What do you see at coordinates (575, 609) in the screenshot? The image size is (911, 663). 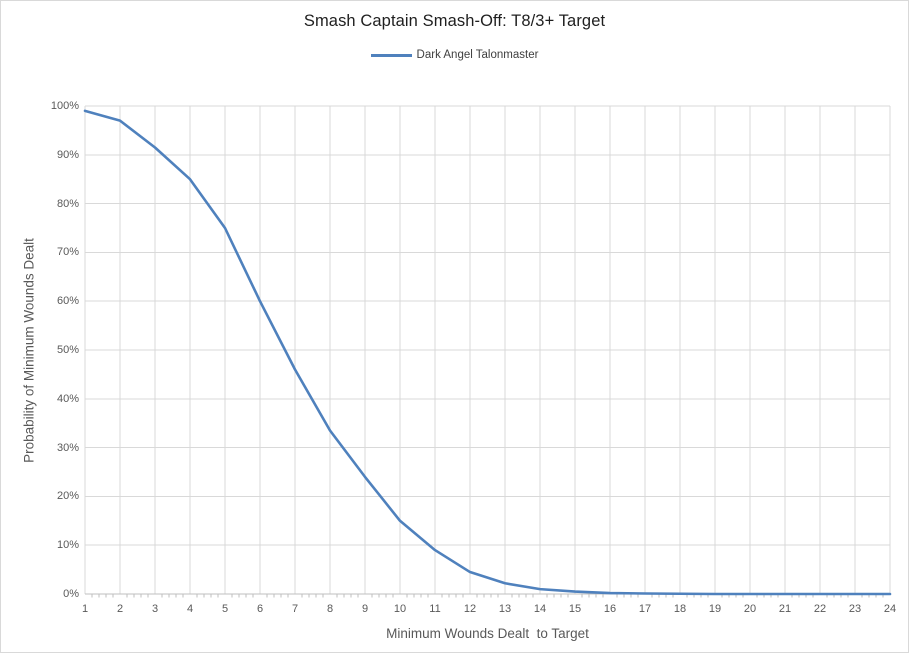 I see `x-tick-label: 15` at bounding box center [575, 609].